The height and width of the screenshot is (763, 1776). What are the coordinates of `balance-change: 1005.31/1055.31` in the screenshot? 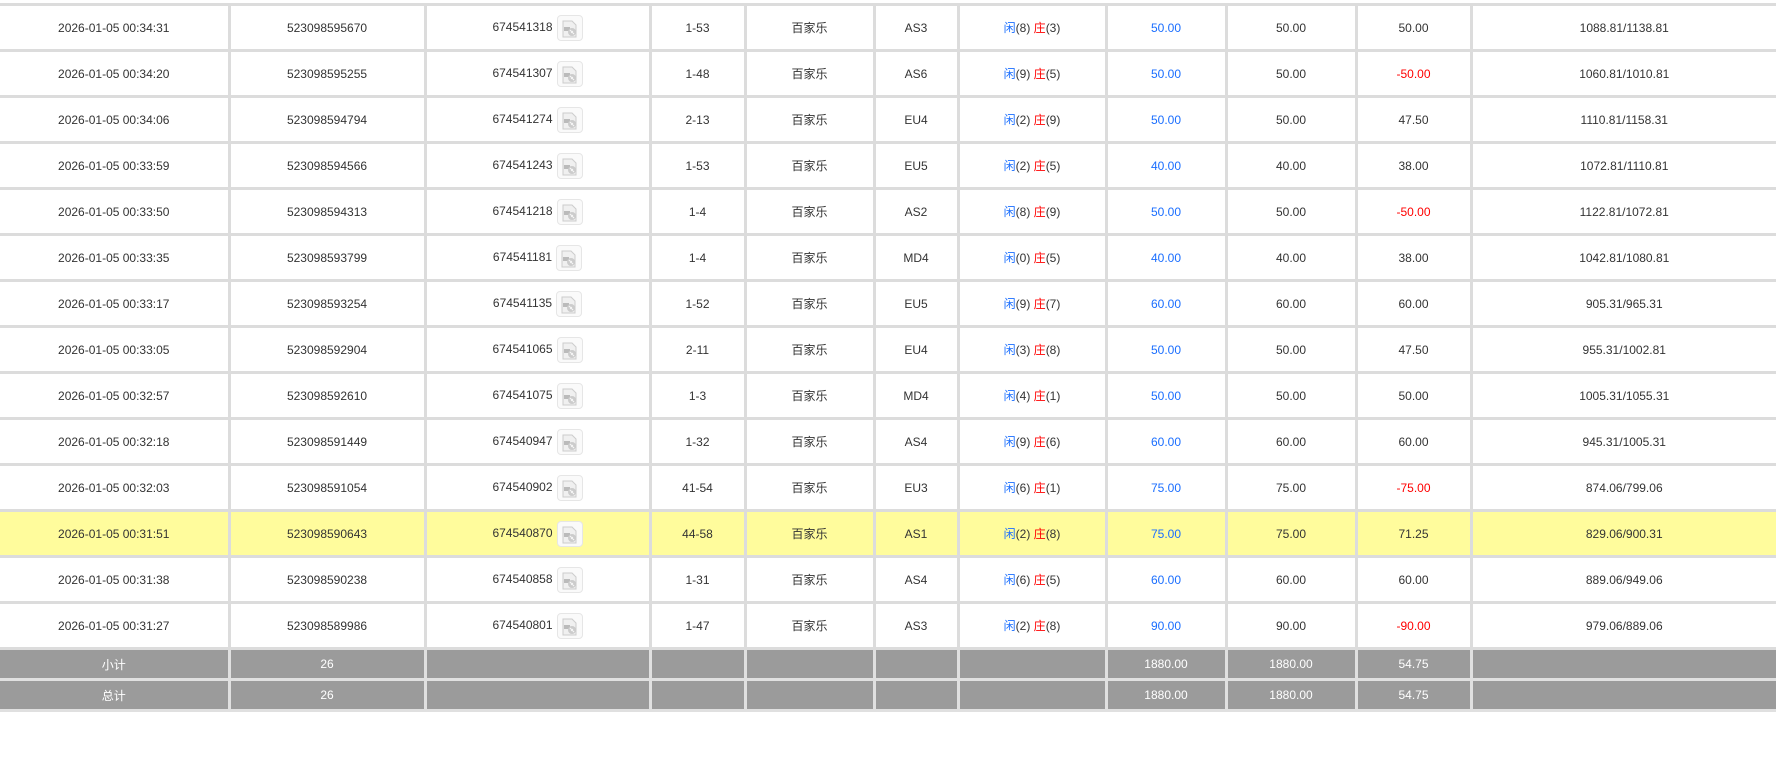 It's located at (1622, 395).